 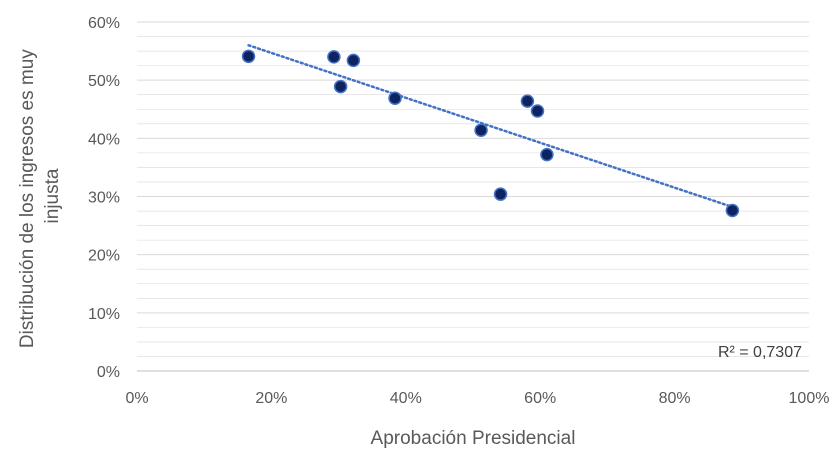 What do you see at coordinates (136, 398) in the screenshot?
I see `x-tick-label: 0%` at bounding box center [136, 398].